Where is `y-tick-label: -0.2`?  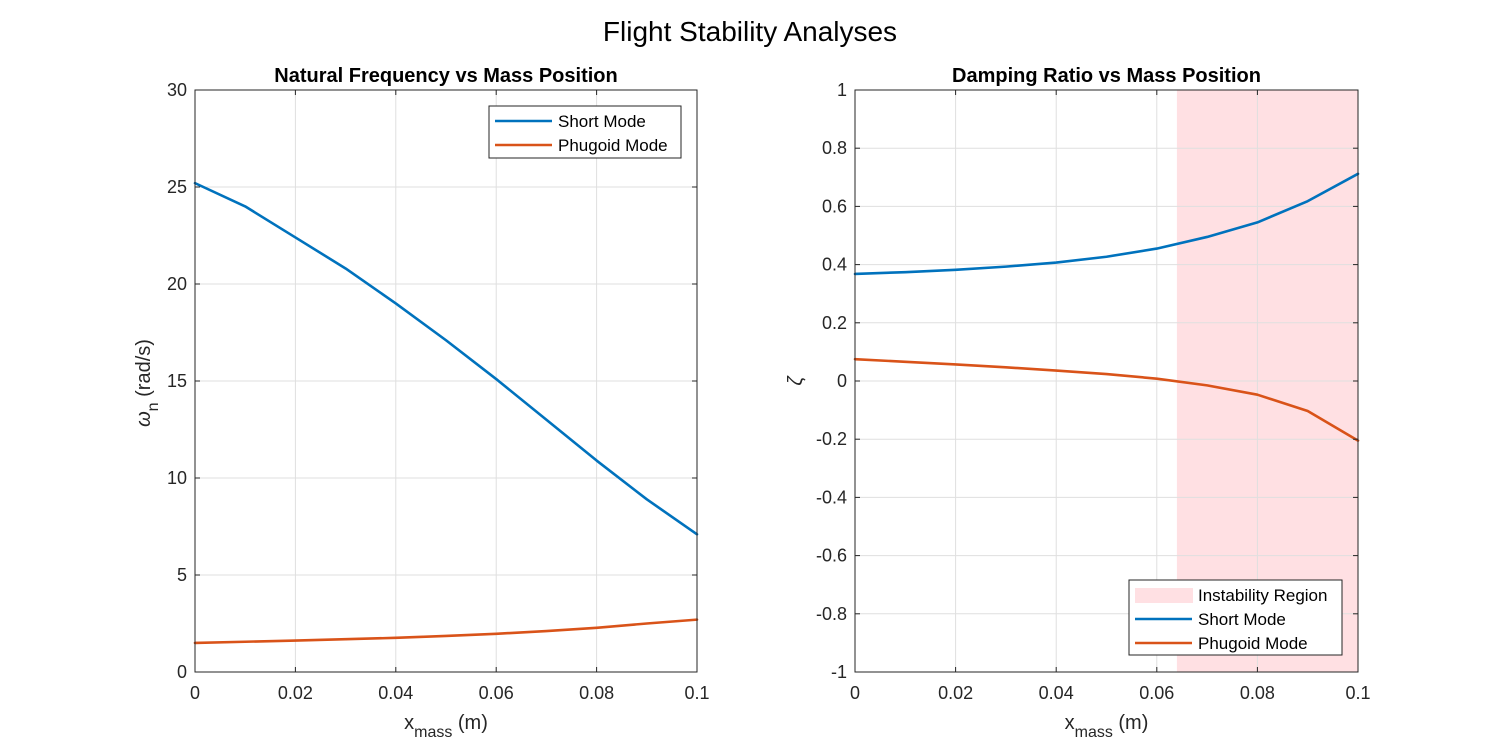
y-tick-label: -0.2 is located at coordinates (831, 439).